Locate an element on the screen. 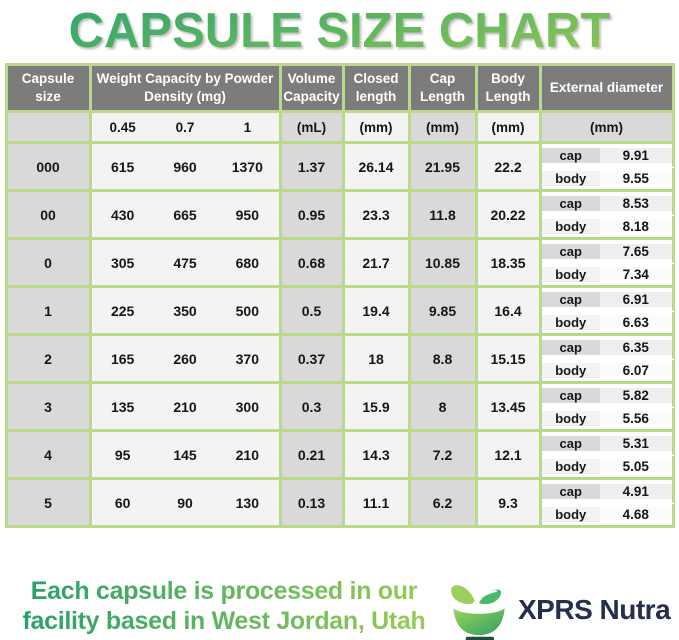  body-diameter-value: 6.07 is located at coordinates (636, 370).